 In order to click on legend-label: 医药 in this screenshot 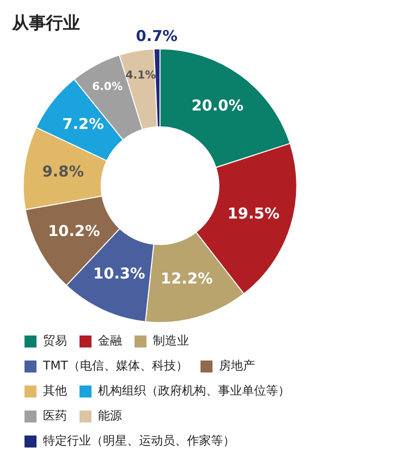, I will do `click(55, 415)`.